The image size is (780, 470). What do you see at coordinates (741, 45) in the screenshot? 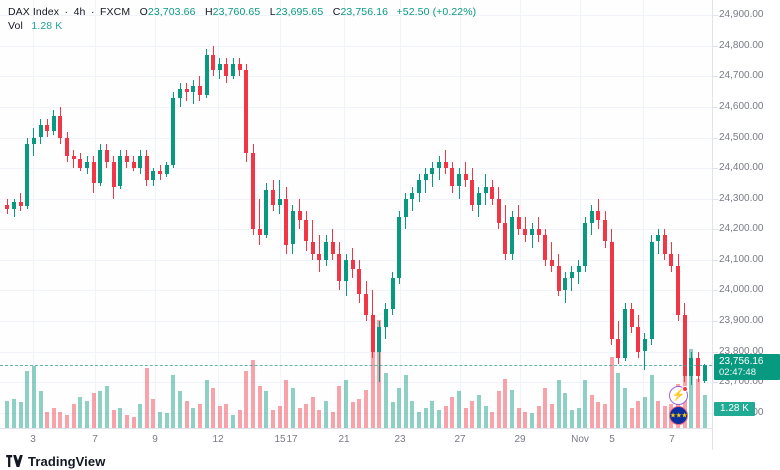
I see `price-tick-label: 24,800.00` at bounding box center [741, 45].